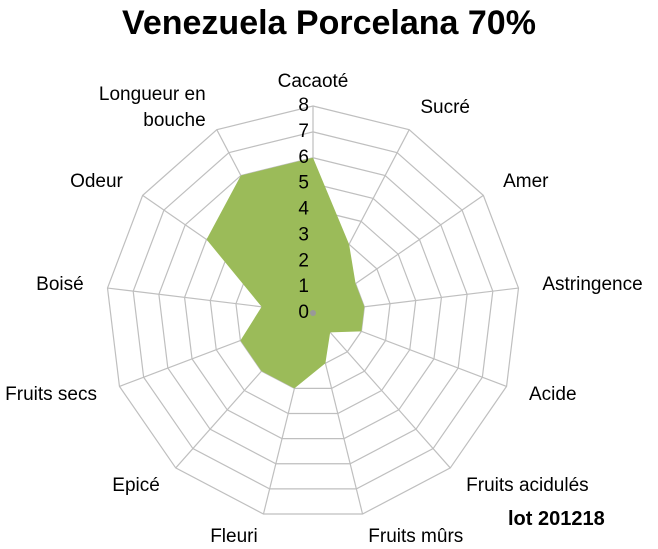 The height and width of the screenshot is (549, 658). What do you see at coordinates (329, 23) in the screenshot?
I see `chart-title: Venezuela Porcelana 70%` at bounding box center [329, 23].